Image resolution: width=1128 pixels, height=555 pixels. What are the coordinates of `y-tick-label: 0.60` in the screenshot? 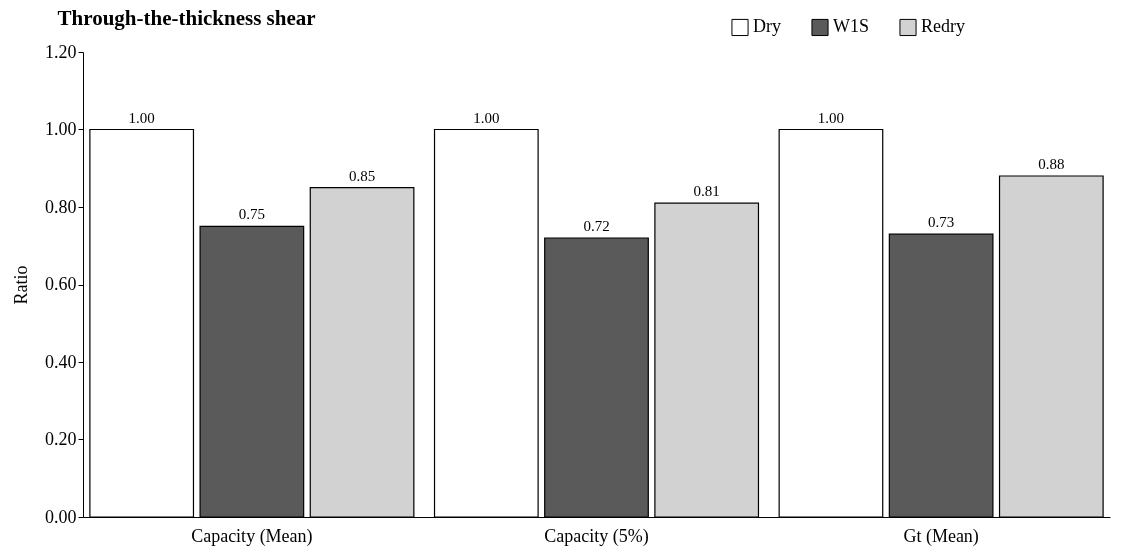 It's located at (61, 284).